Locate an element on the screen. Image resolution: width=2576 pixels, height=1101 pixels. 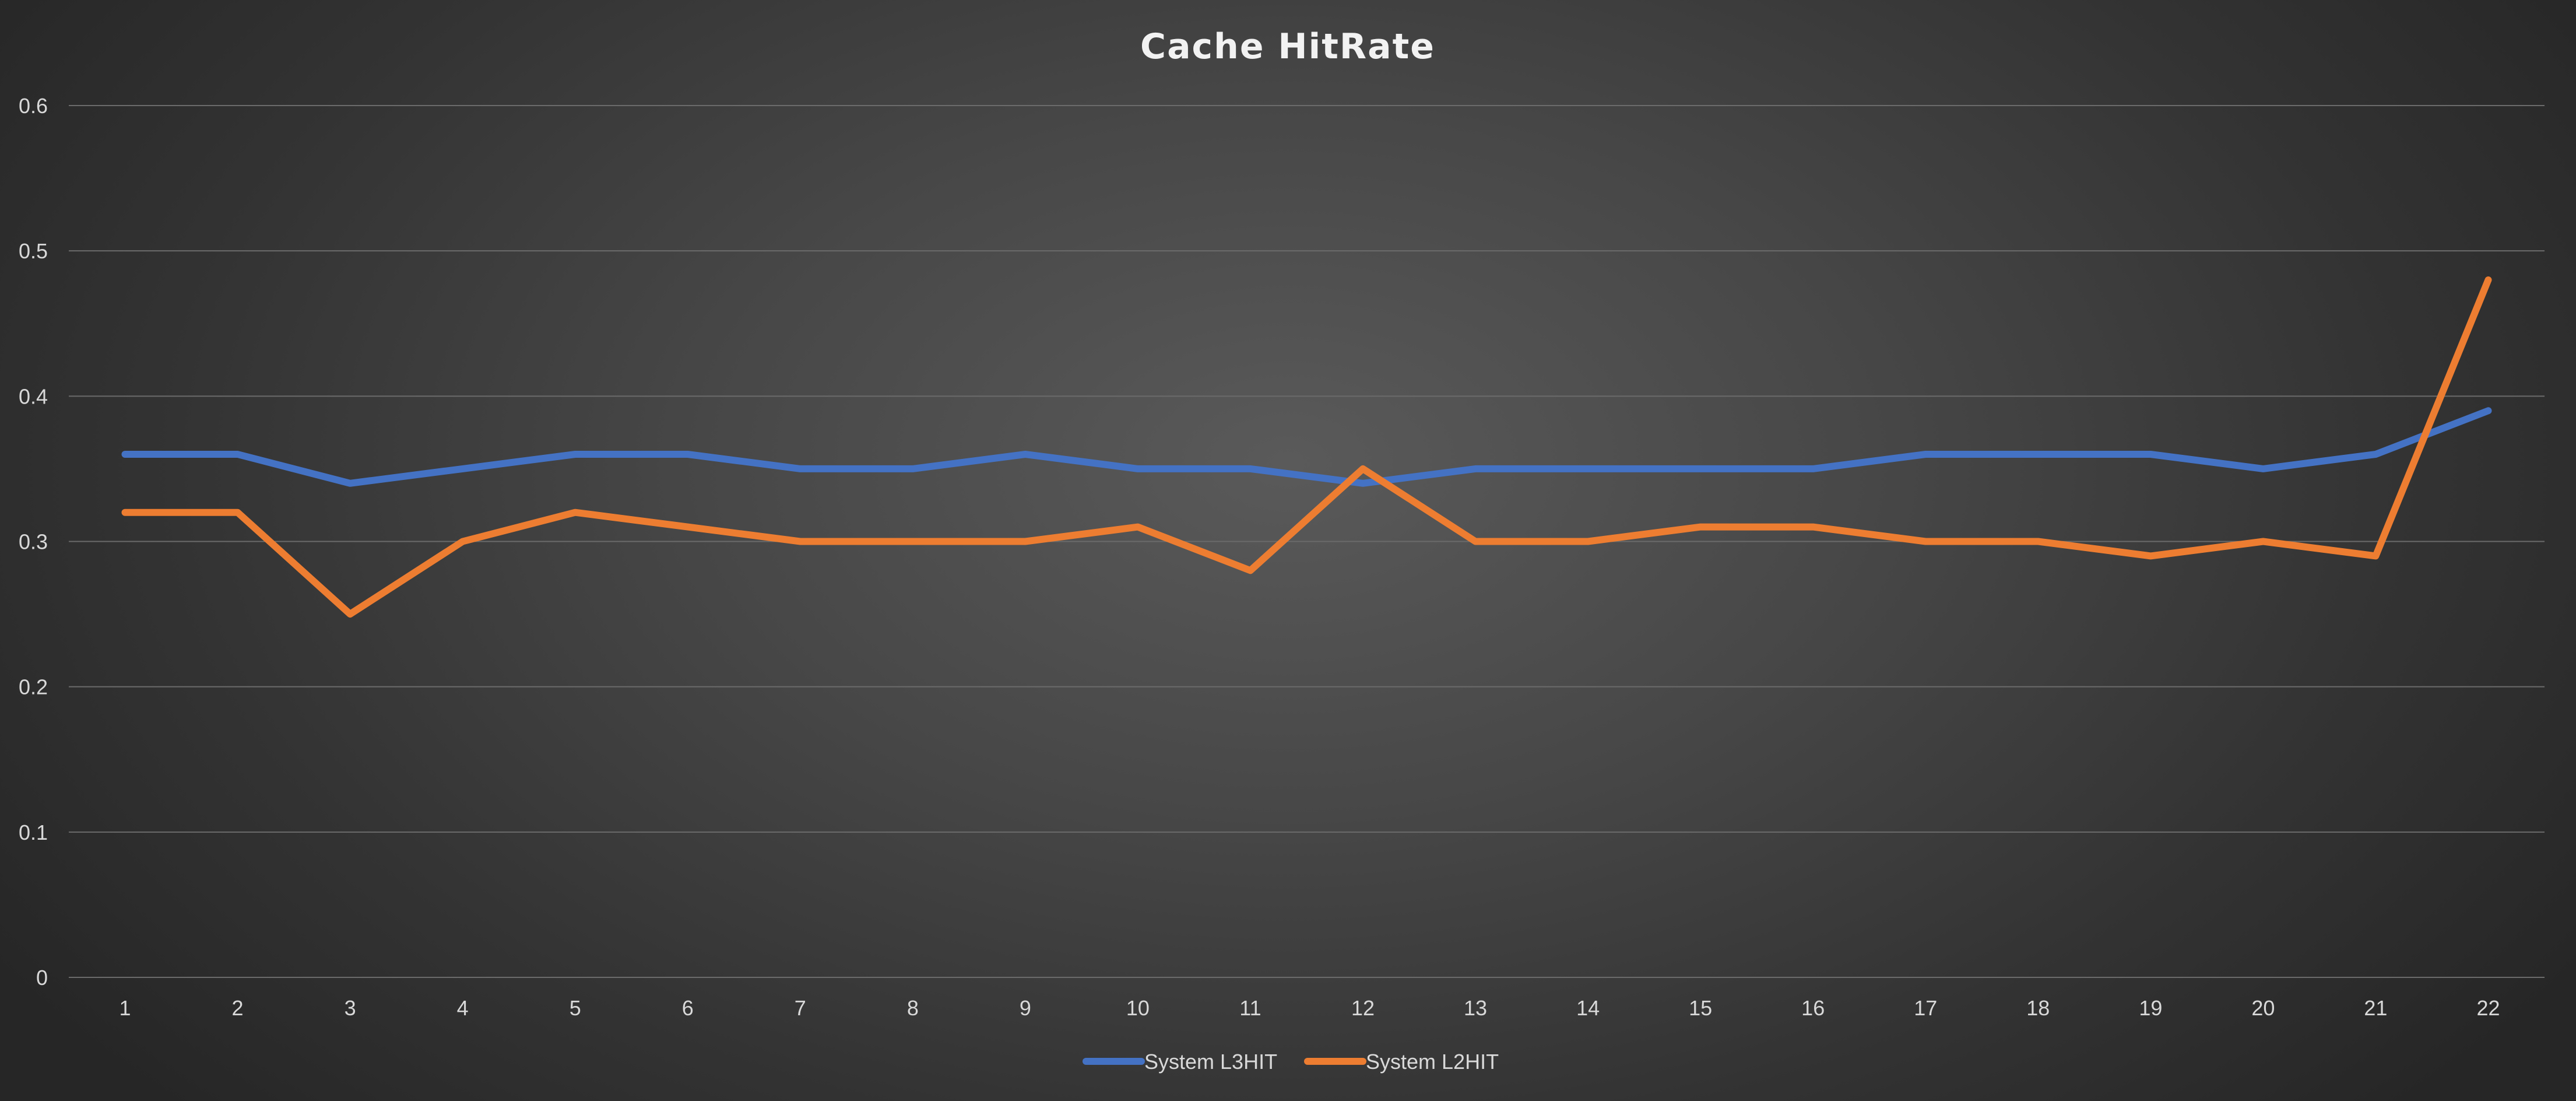
x-tick-label: 22 is located at coordinates (2488, 1008).